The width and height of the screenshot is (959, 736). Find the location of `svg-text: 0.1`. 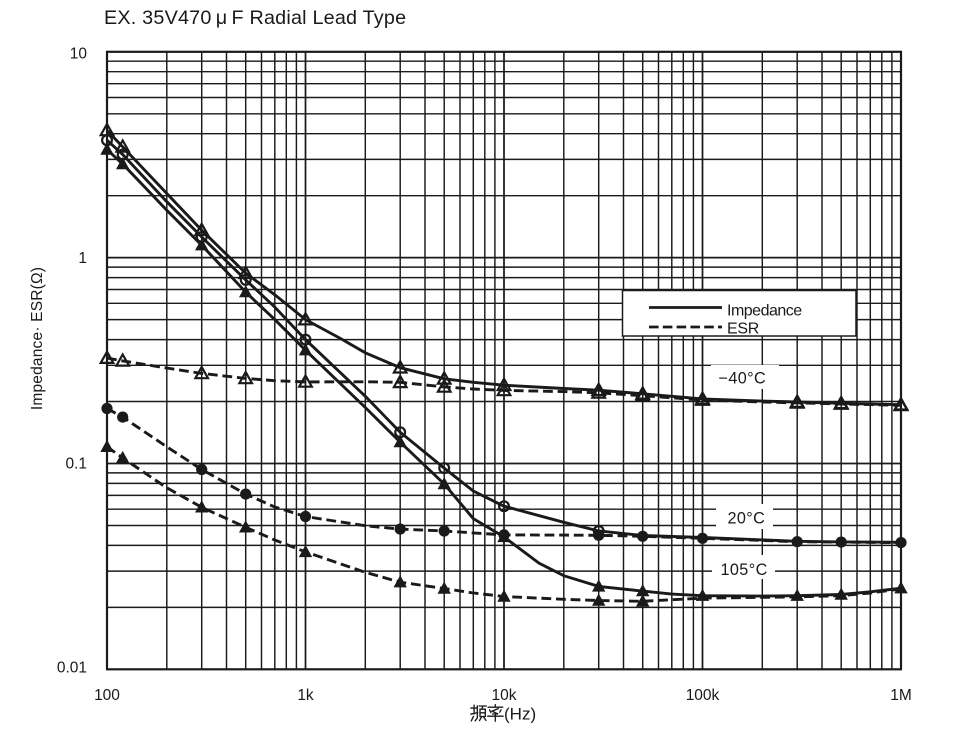

svg-text: 0.1 is located at coordinates (76, 464).